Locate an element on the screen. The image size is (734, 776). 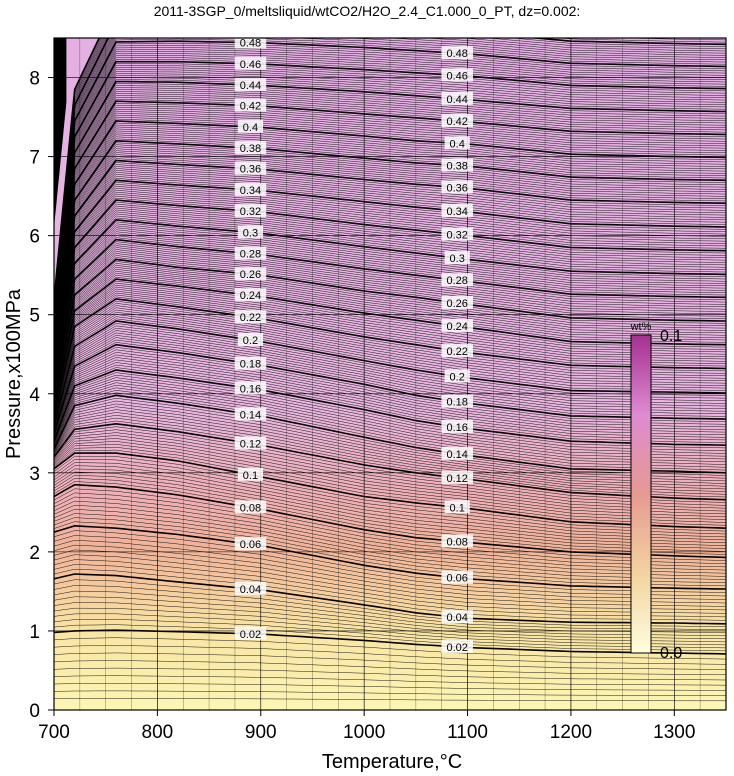
y-axis-label: Pressure,x100MPa is located at coordinates (14, 373).